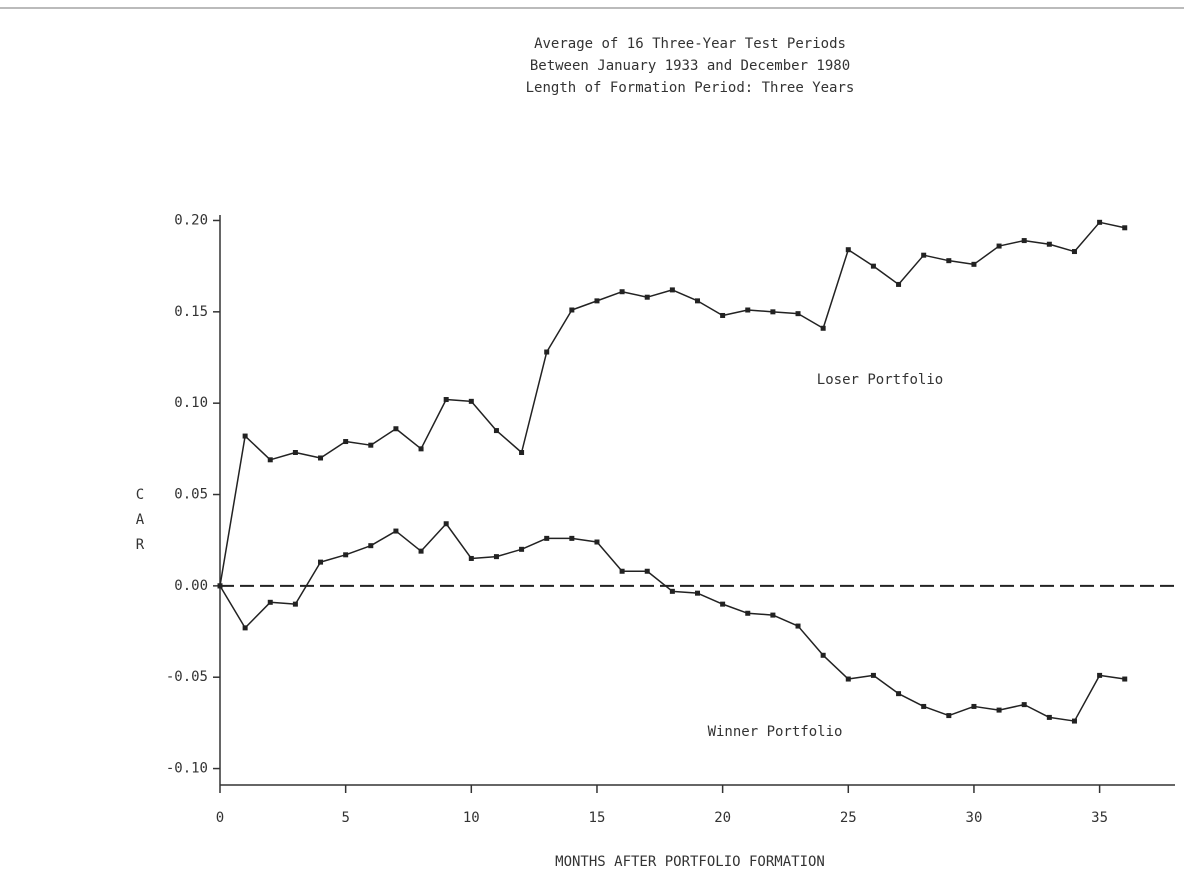 This screenshot has height=882, width=1184. I want to click on x-tick-label: 15, so click(597, 818).